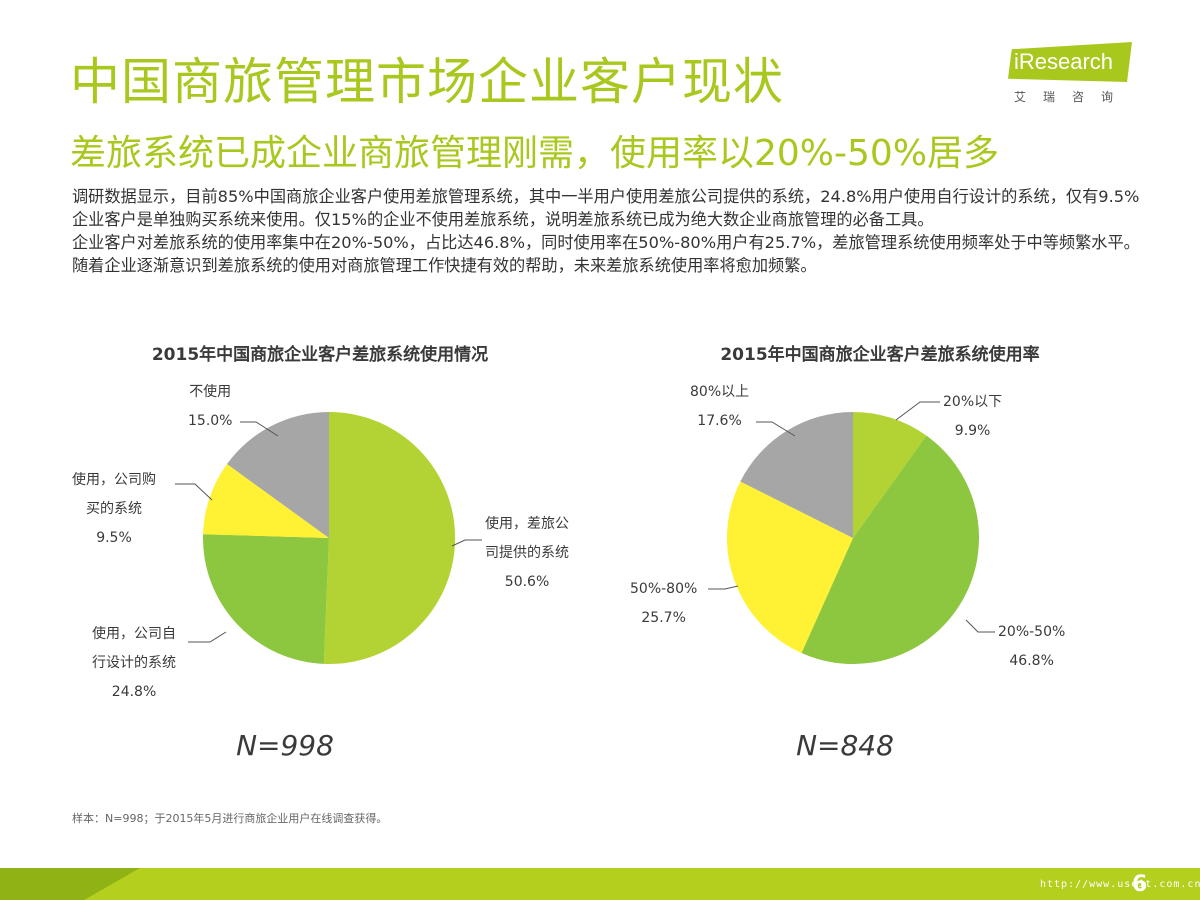 This screenshot has height=900, width=1200. Describe the element at coordinates (134, 663) in the screenshot. I see `slice-category-label: 行设计的系统` at that location.